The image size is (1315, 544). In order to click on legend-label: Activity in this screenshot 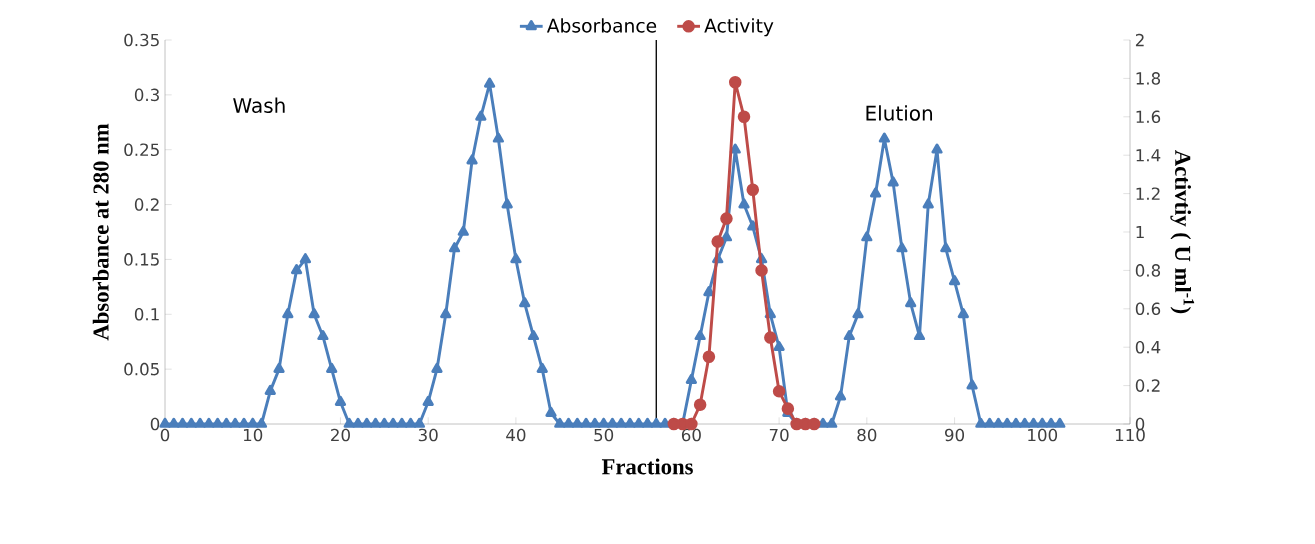, I will do `click(739, 27)`.